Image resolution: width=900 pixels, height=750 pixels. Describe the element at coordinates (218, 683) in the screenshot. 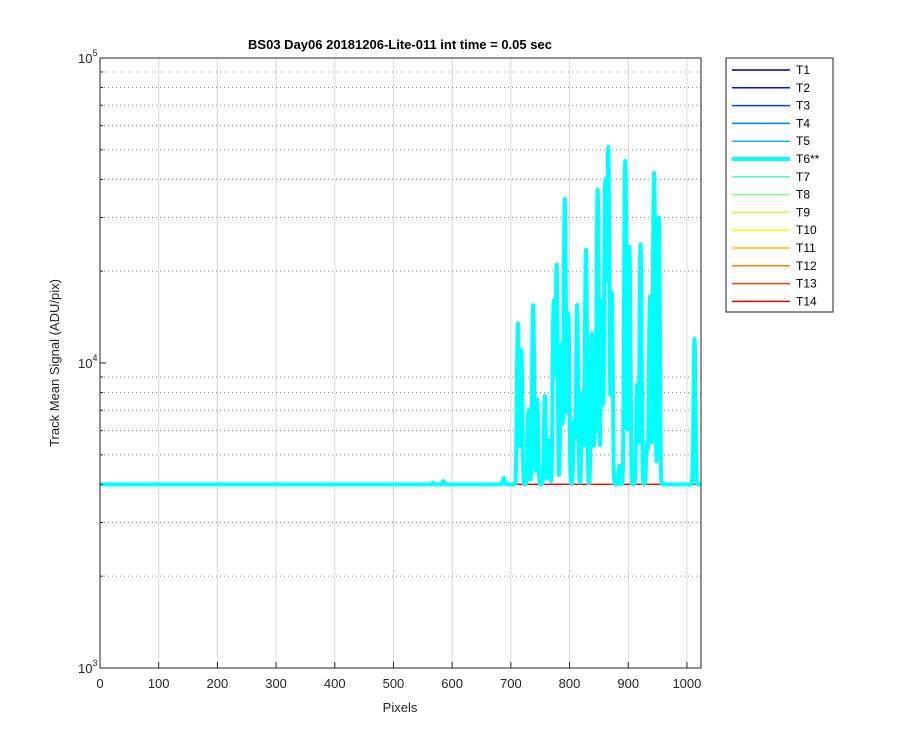

I see `x-tick-label: 200` at that location.